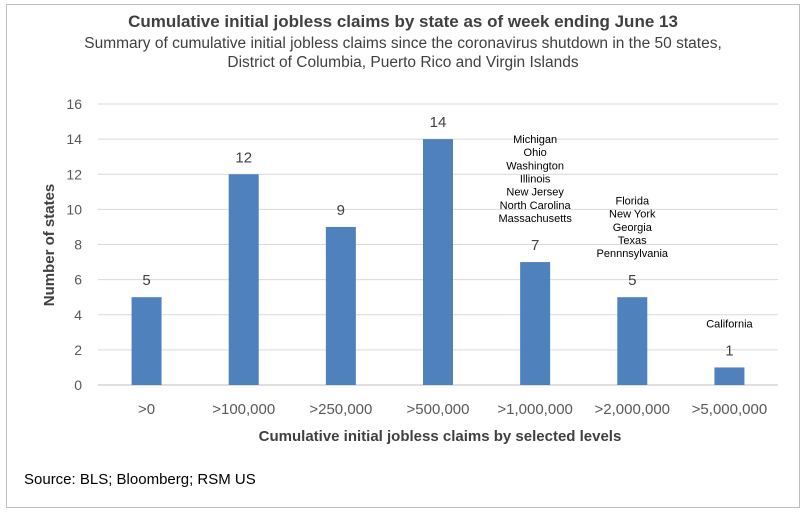 This screenshot has height=514, width=806. Describe the element at coordinates (74, 174) in the screenshot. I see `y-tick-label: 12` at that location.